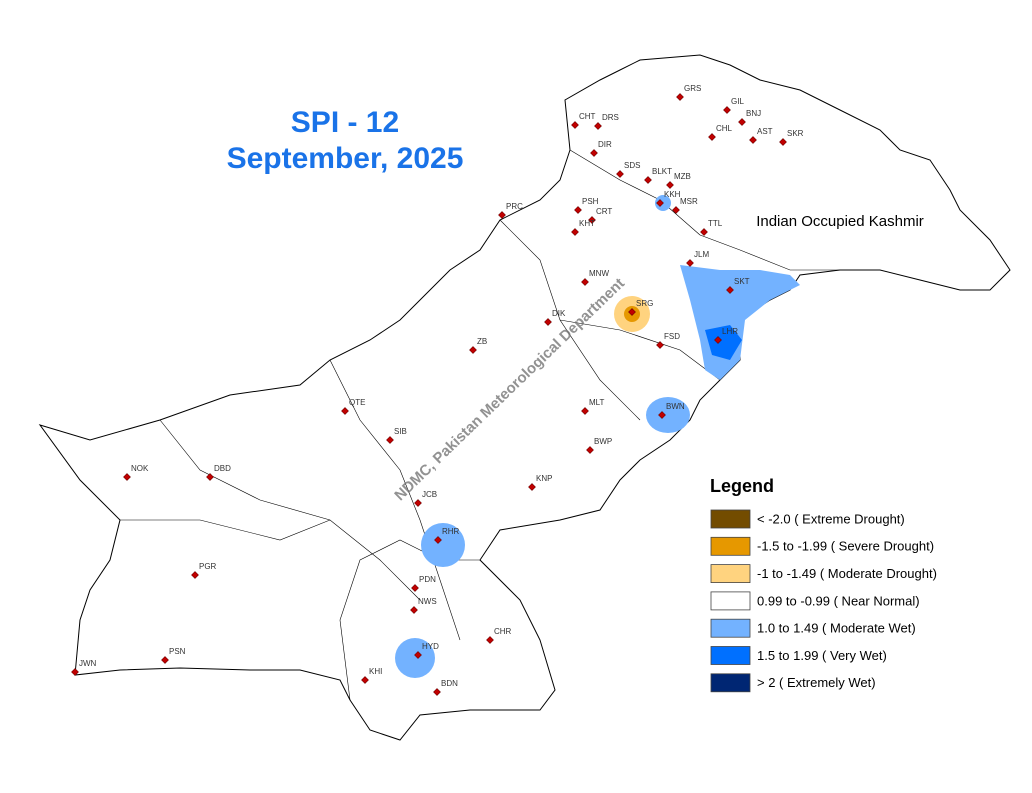  What do you see at coordinates (427, 601) in the screenshot?
I see `station-label: NWS` at bounding box center [427, 601].